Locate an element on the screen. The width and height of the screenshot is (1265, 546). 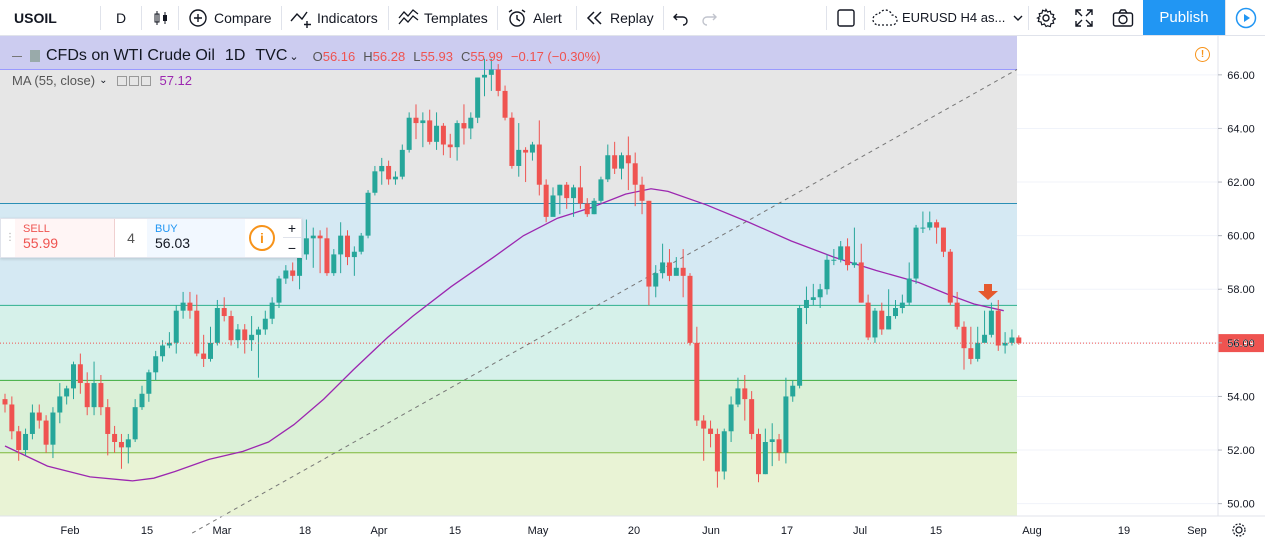
increase-quantity-button: + is located at coordinates (292, 228).